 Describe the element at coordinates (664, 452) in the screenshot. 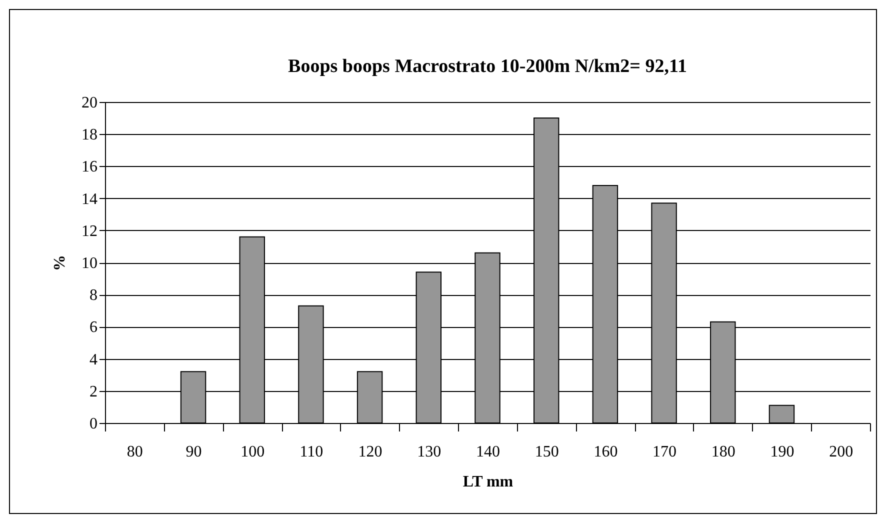

I see `x-tick-label: 170` at that location.